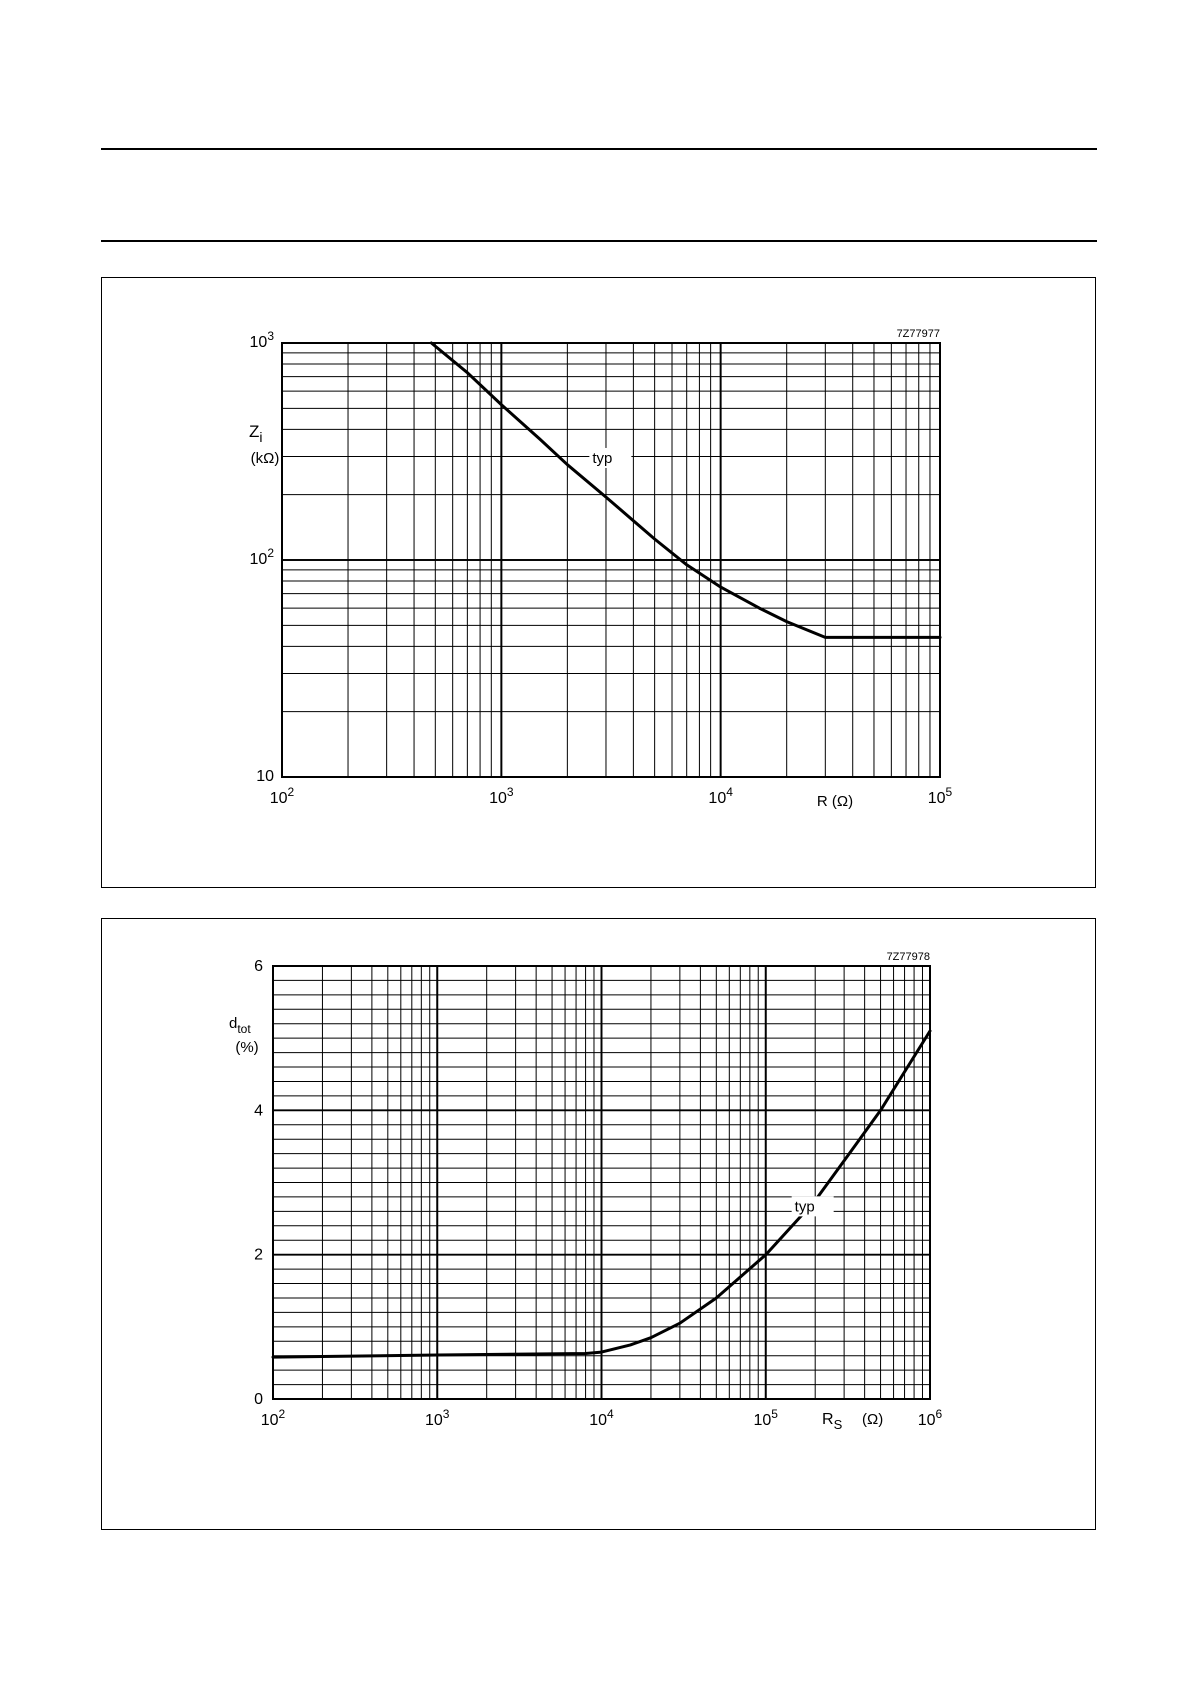 This screenshot has height=1684, width=1190. Describe the element at coordinates (262, 340) in the screenshot. I see `y-tick-label: 10³` at that location.